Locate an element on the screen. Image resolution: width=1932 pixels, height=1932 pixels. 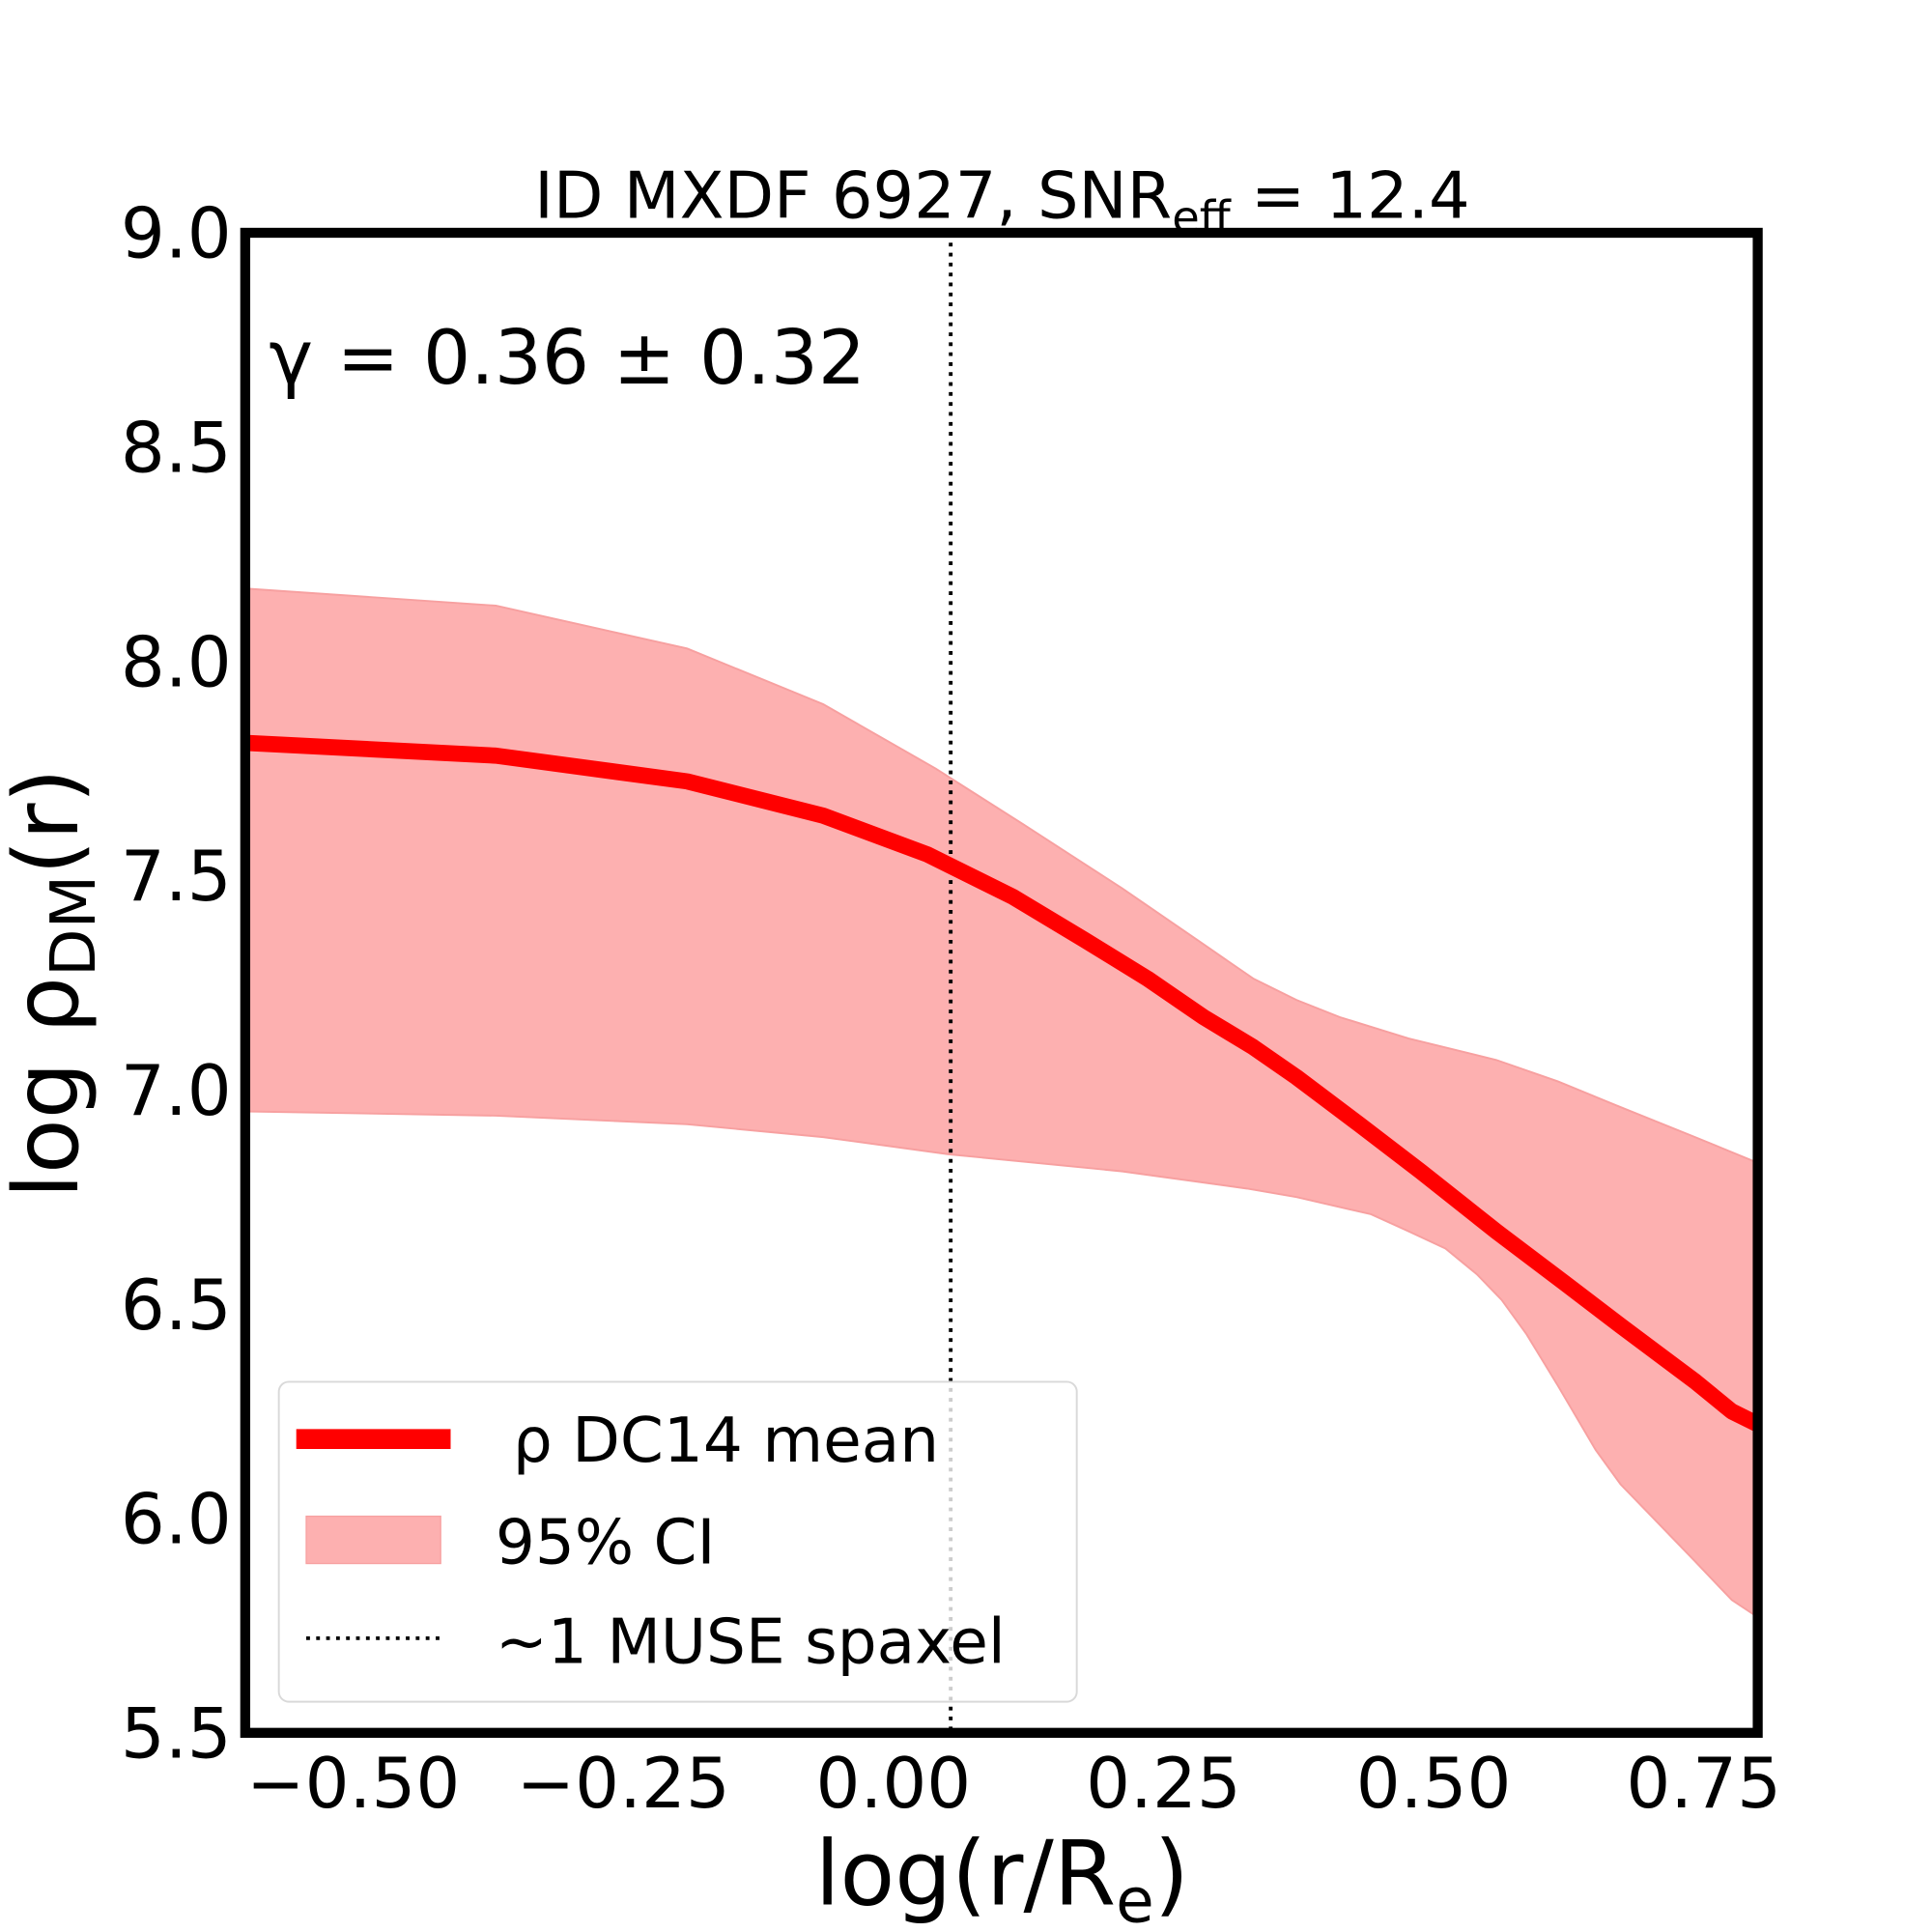
y-tick-label: 7.0 is located at coordinates (176, 1091).